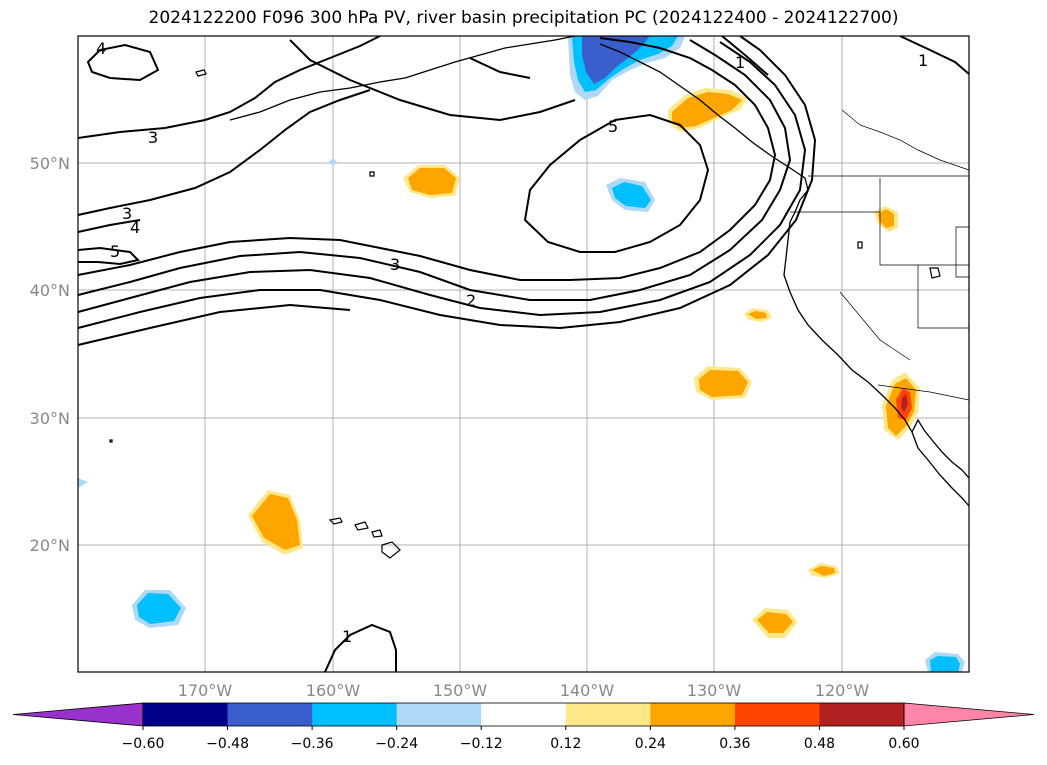  I want to click on colorbar-tick-label: −0.36, so click(312, 744).